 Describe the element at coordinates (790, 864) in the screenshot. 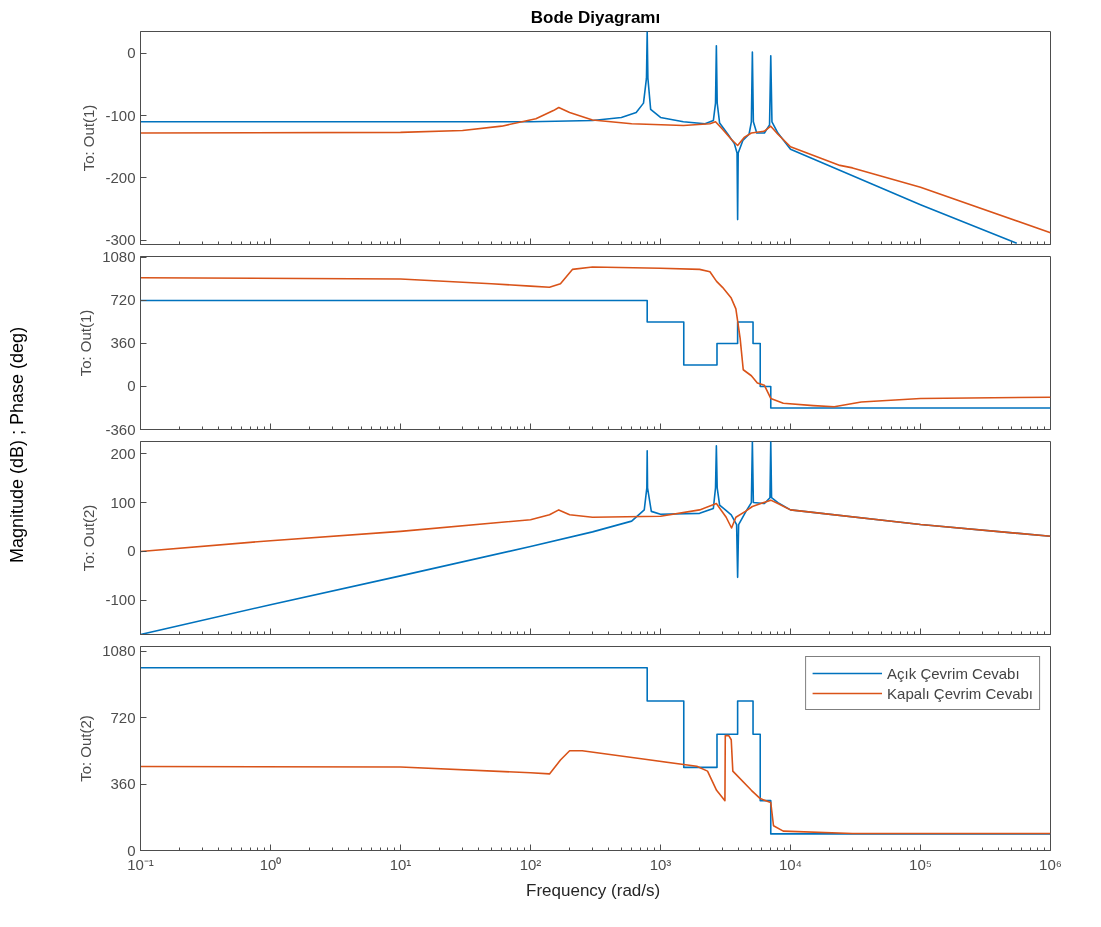

I see `x-tick-label: 10⁴` at that location.